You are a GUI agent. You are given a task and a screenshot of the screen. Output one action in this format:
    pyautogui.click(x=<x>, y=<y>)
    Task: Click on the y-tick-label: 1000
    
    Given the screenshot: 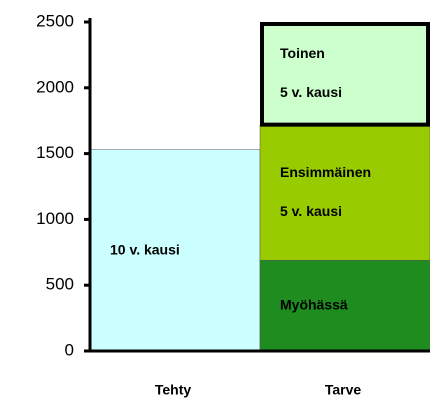 What is the action you would take?
    pyautogui.click(x=55, y=218)
    